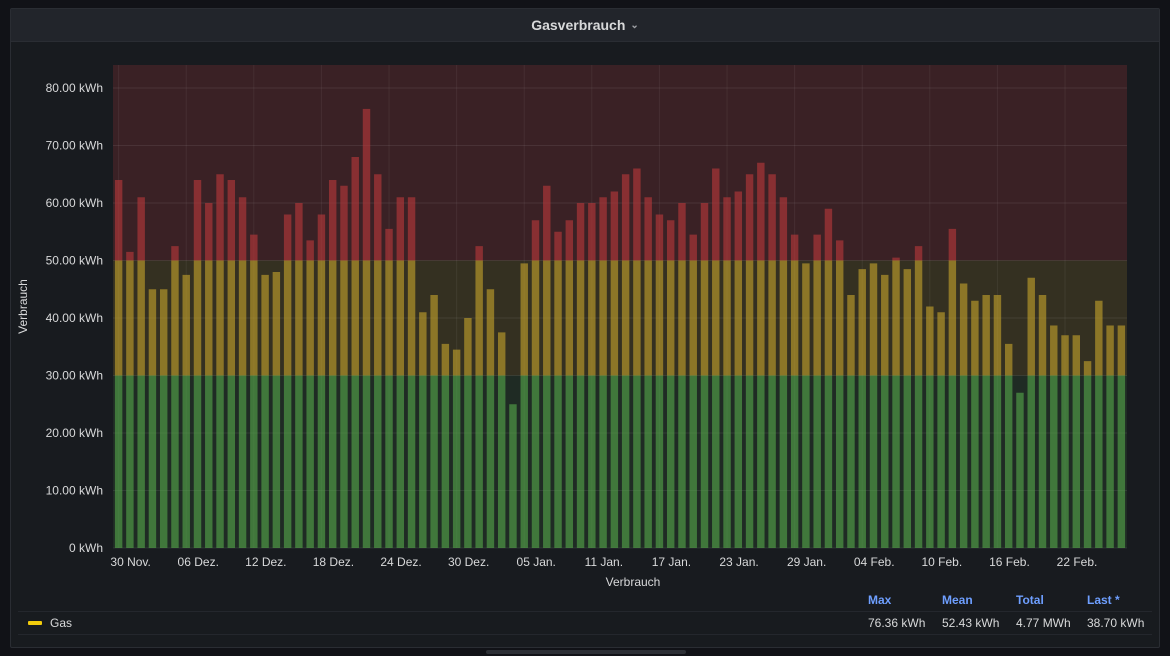  I want to click on y-tick-label: 80.00 kWh, so click(74, 88).